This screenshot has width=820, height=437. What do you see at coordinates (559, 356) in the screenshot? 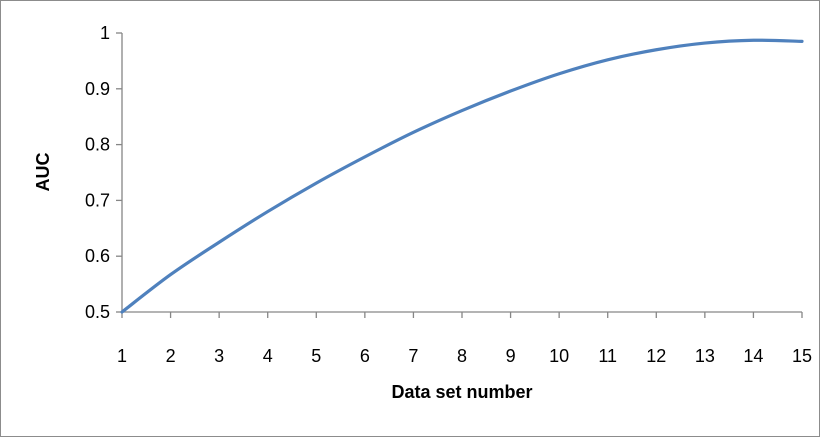
I see `x-tick-label: 10` at bounding box center [559, 356].